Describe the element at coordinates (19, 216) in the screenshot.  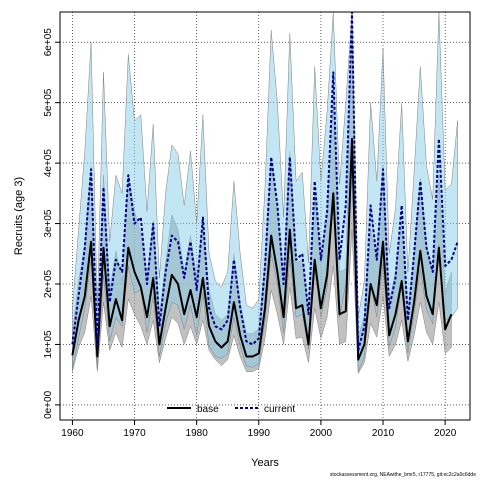
I see `y-axis-title: Recruits (age 3)` at that location.